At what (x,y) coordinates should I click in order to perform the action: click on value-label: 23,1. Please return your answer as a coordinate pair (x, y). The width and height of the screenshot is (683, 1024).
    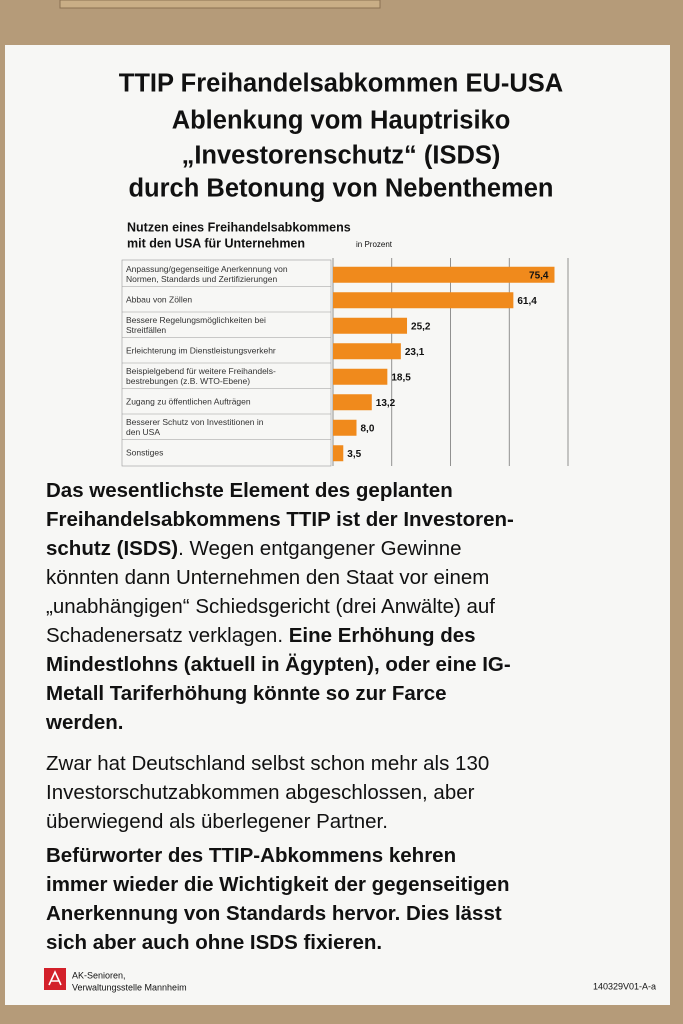
    Looking at the image, I should click on (415, 352).